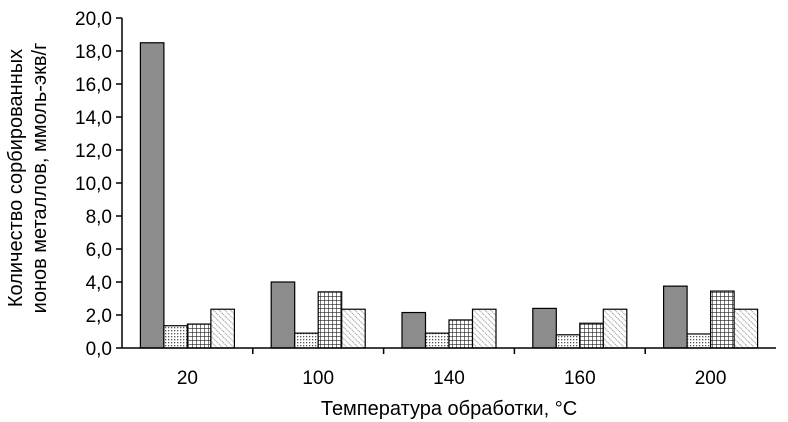  What do you see at coordinates (93, 118) in the screenshot?
I see `y-tick-label: 14,0` at bounding box center [93, 118].